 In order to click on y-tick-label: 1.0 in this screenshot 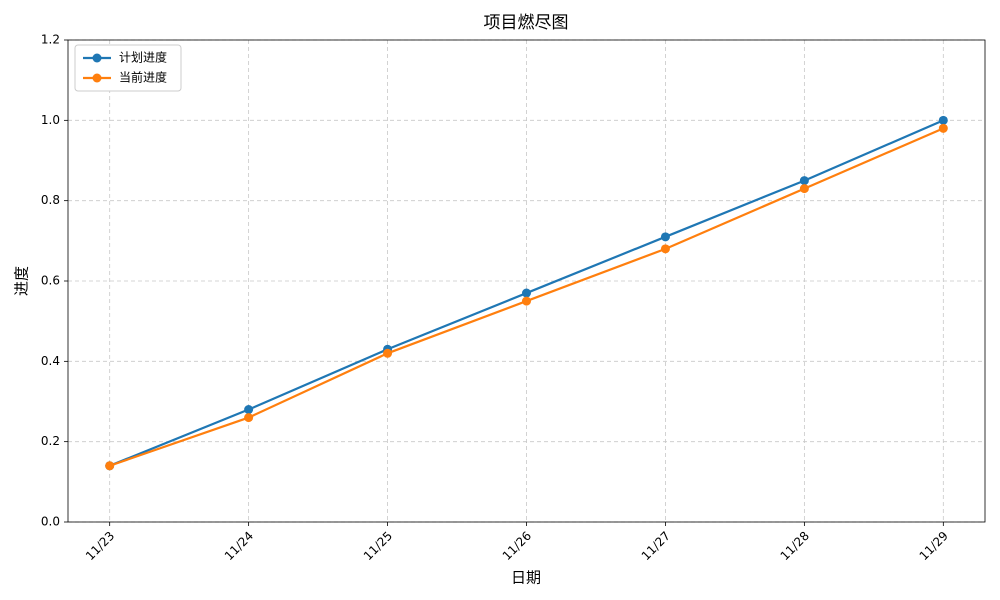, I will do `click(50, 120)`.